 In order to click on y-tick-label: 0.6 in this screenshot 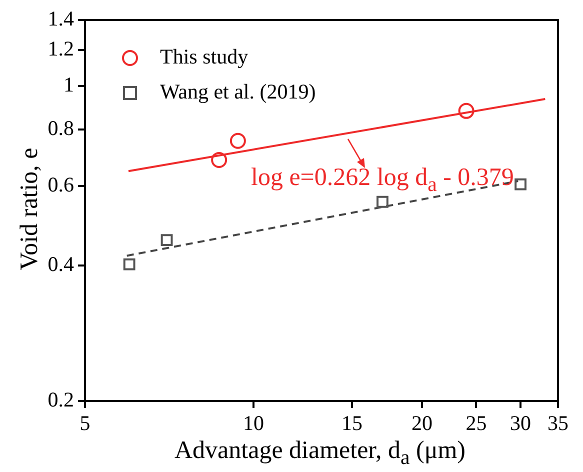, I will do `click(61, 184)`.